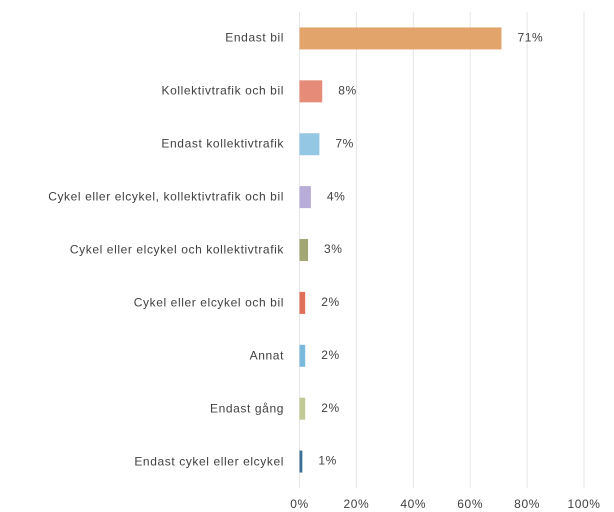 The image size is (614, 512). I want to click on value-label: 1%, so click(327, 461).